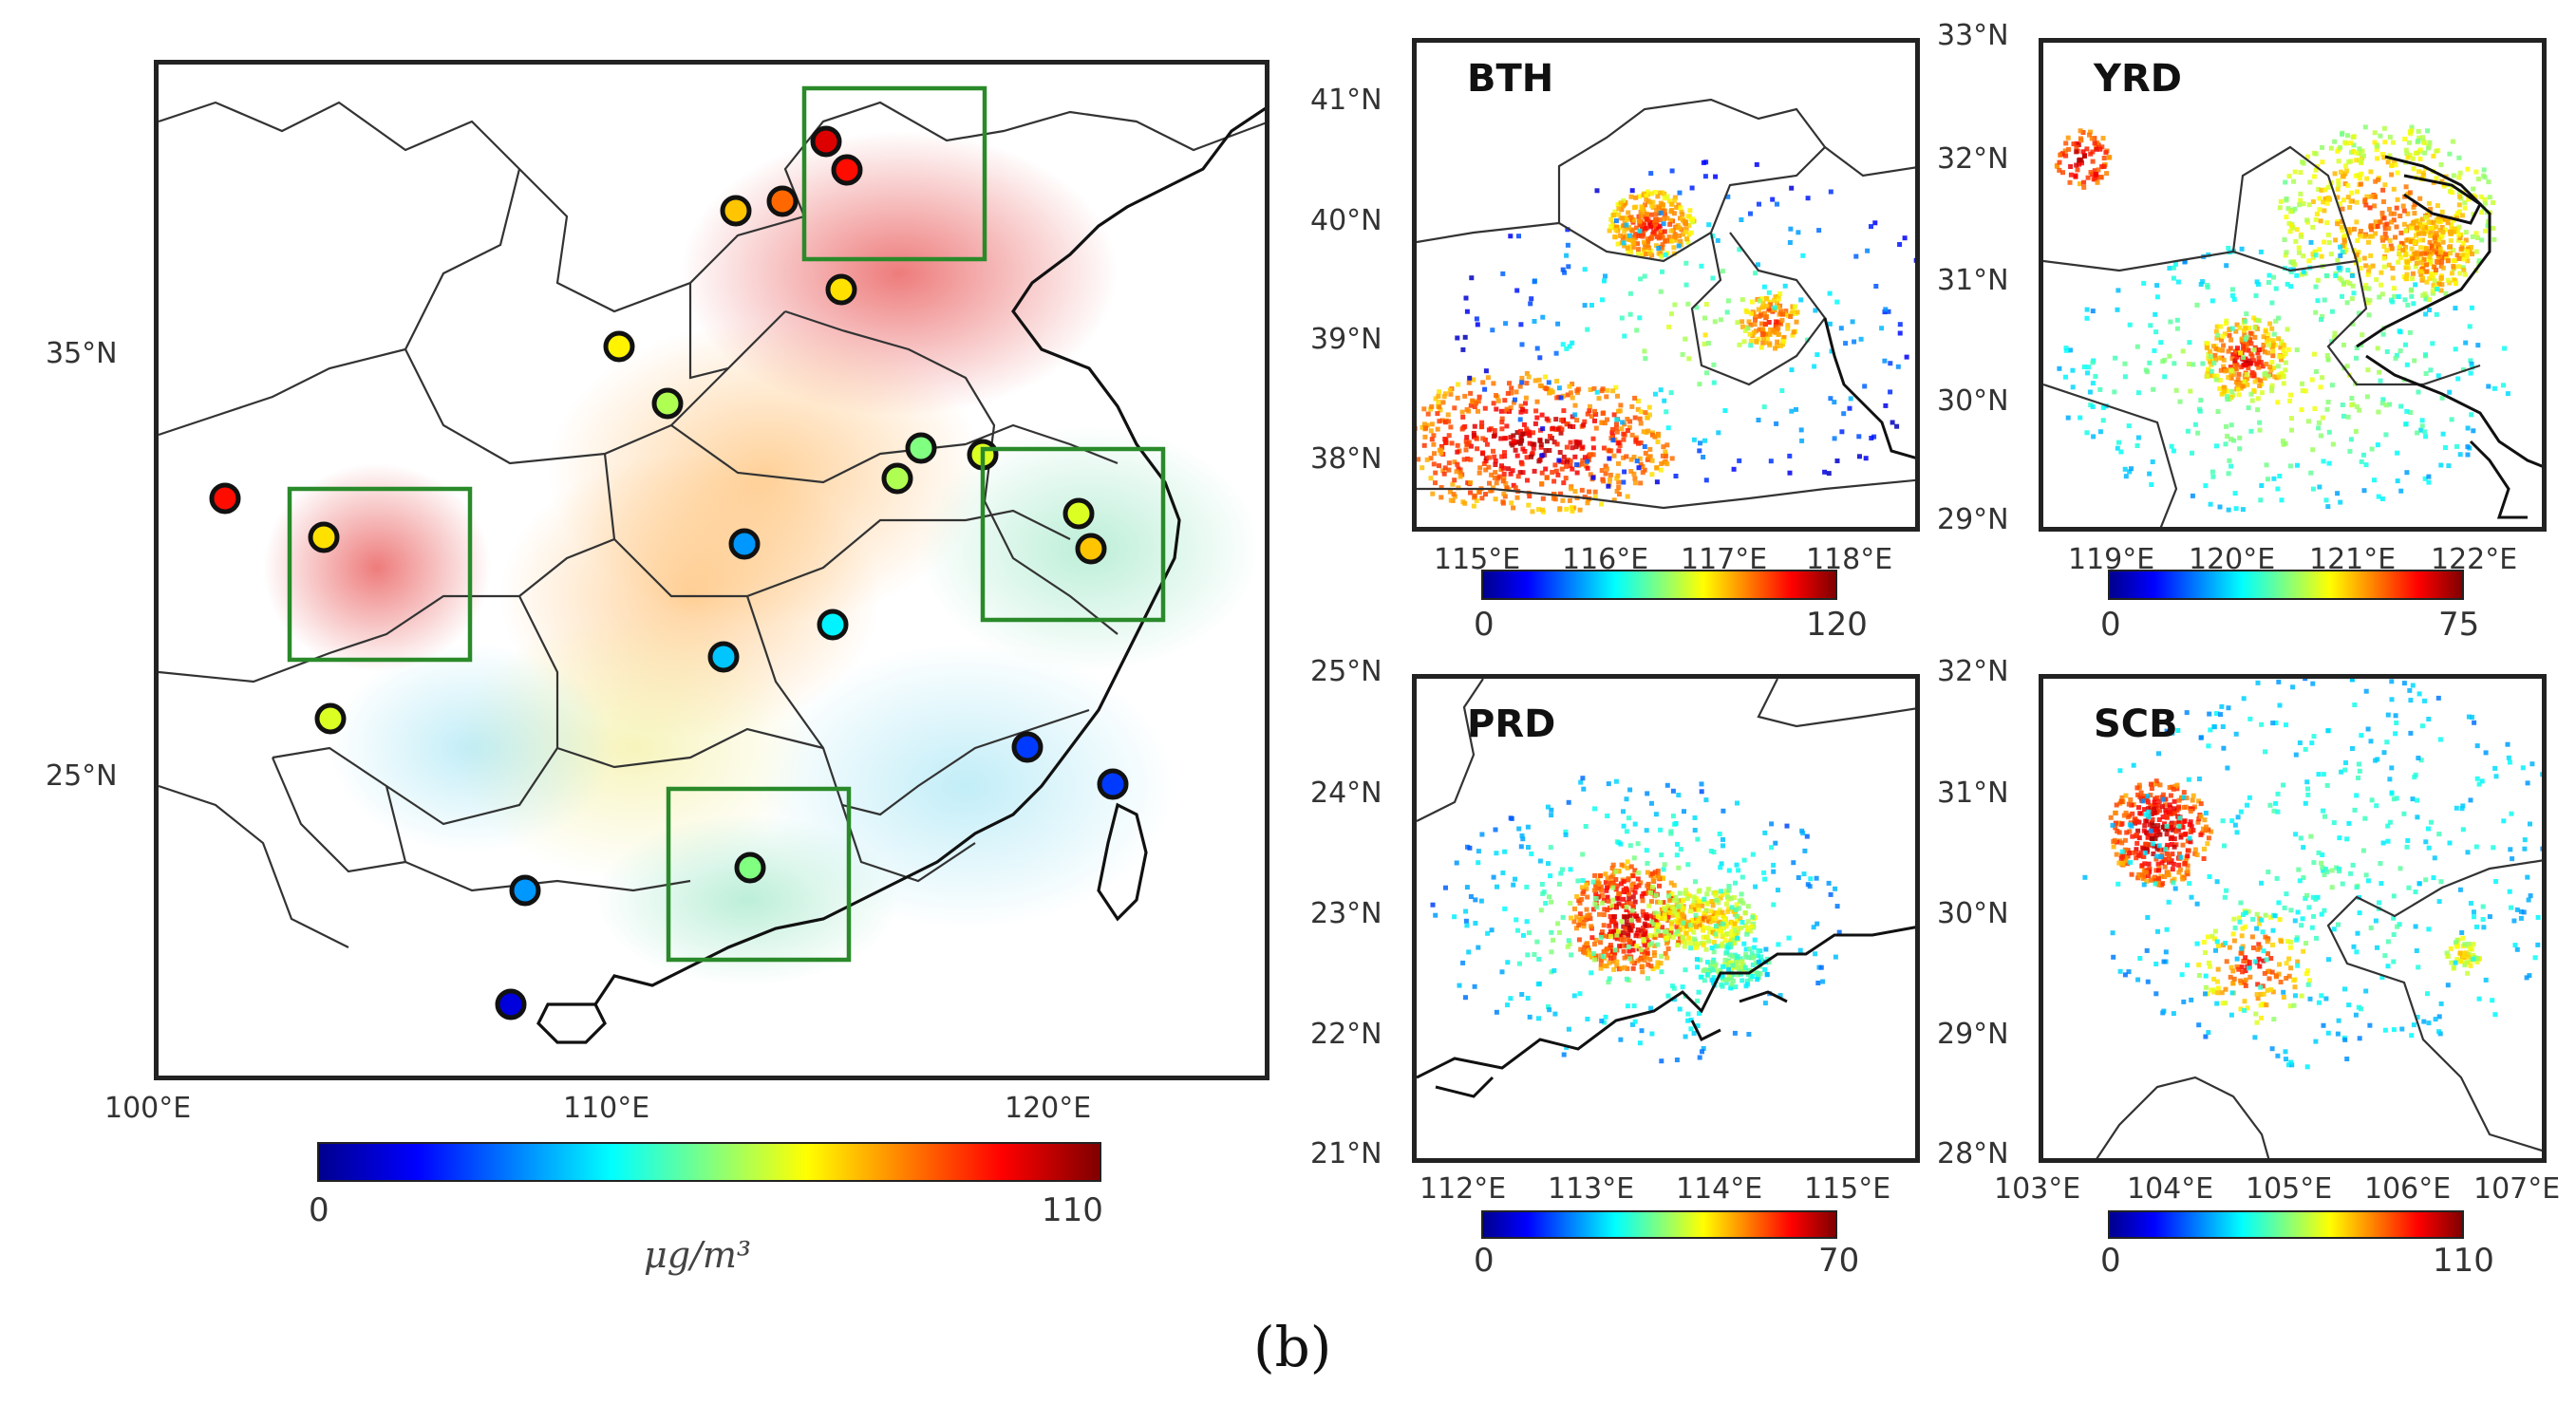 The width and height of the screenshot is (2576, 1423). I want to click on site-marker, so click(833, 625).